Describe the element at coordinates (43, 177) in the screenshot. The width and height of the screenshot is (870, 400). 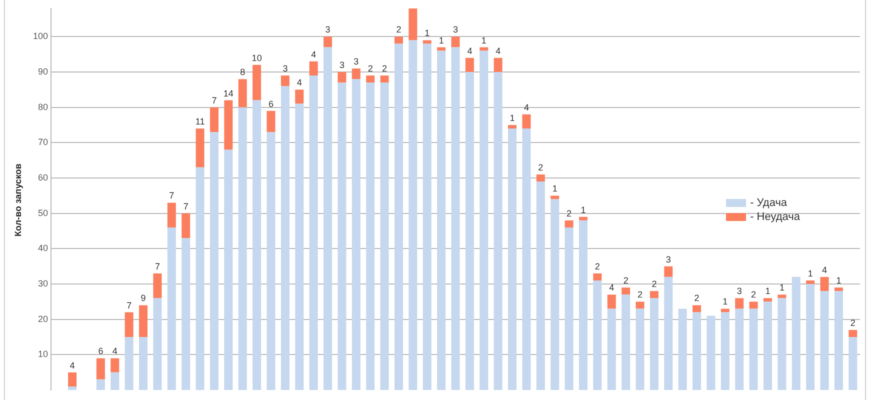
I see `y-tick-label: 60` at that location.